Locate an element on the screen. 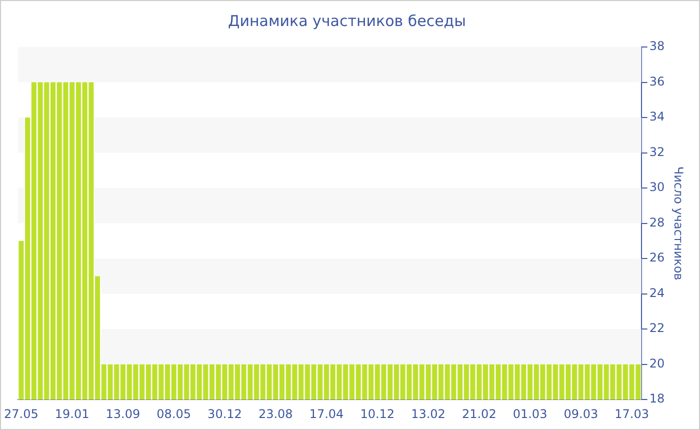 Image resolution: width=700 pixels, height=430 pixels. y-tick-label: 18 is located at coordinates (657, 399).